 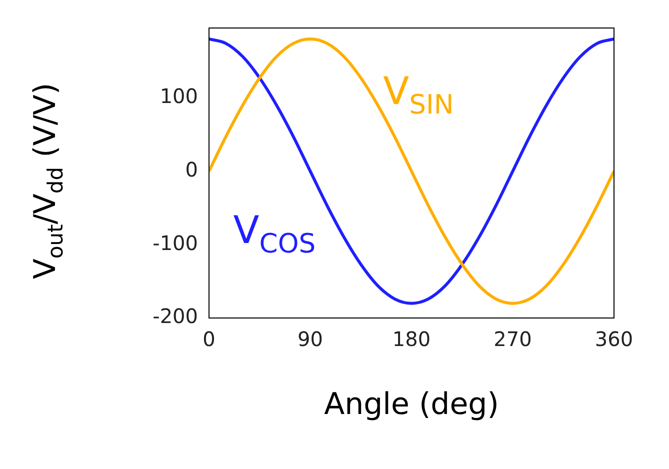 I want to click on y-tick-label: -200, so click(x=175, y=316).